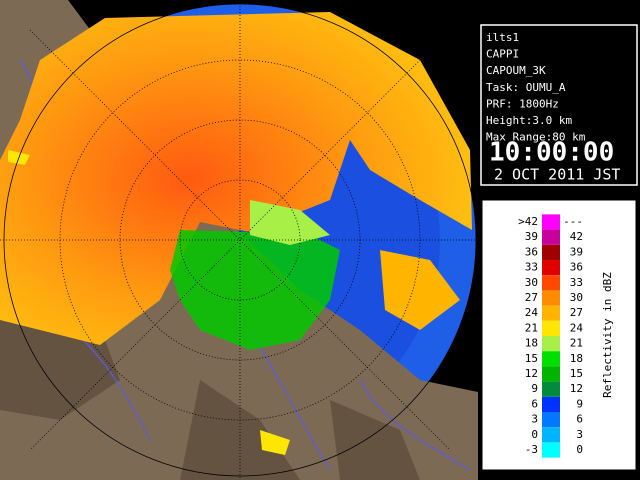 The height and width of the screenshot is (480, 640). Describe the element at coordinates (531, 373) in the screenshot. I see `legend-from: 12` at that location.